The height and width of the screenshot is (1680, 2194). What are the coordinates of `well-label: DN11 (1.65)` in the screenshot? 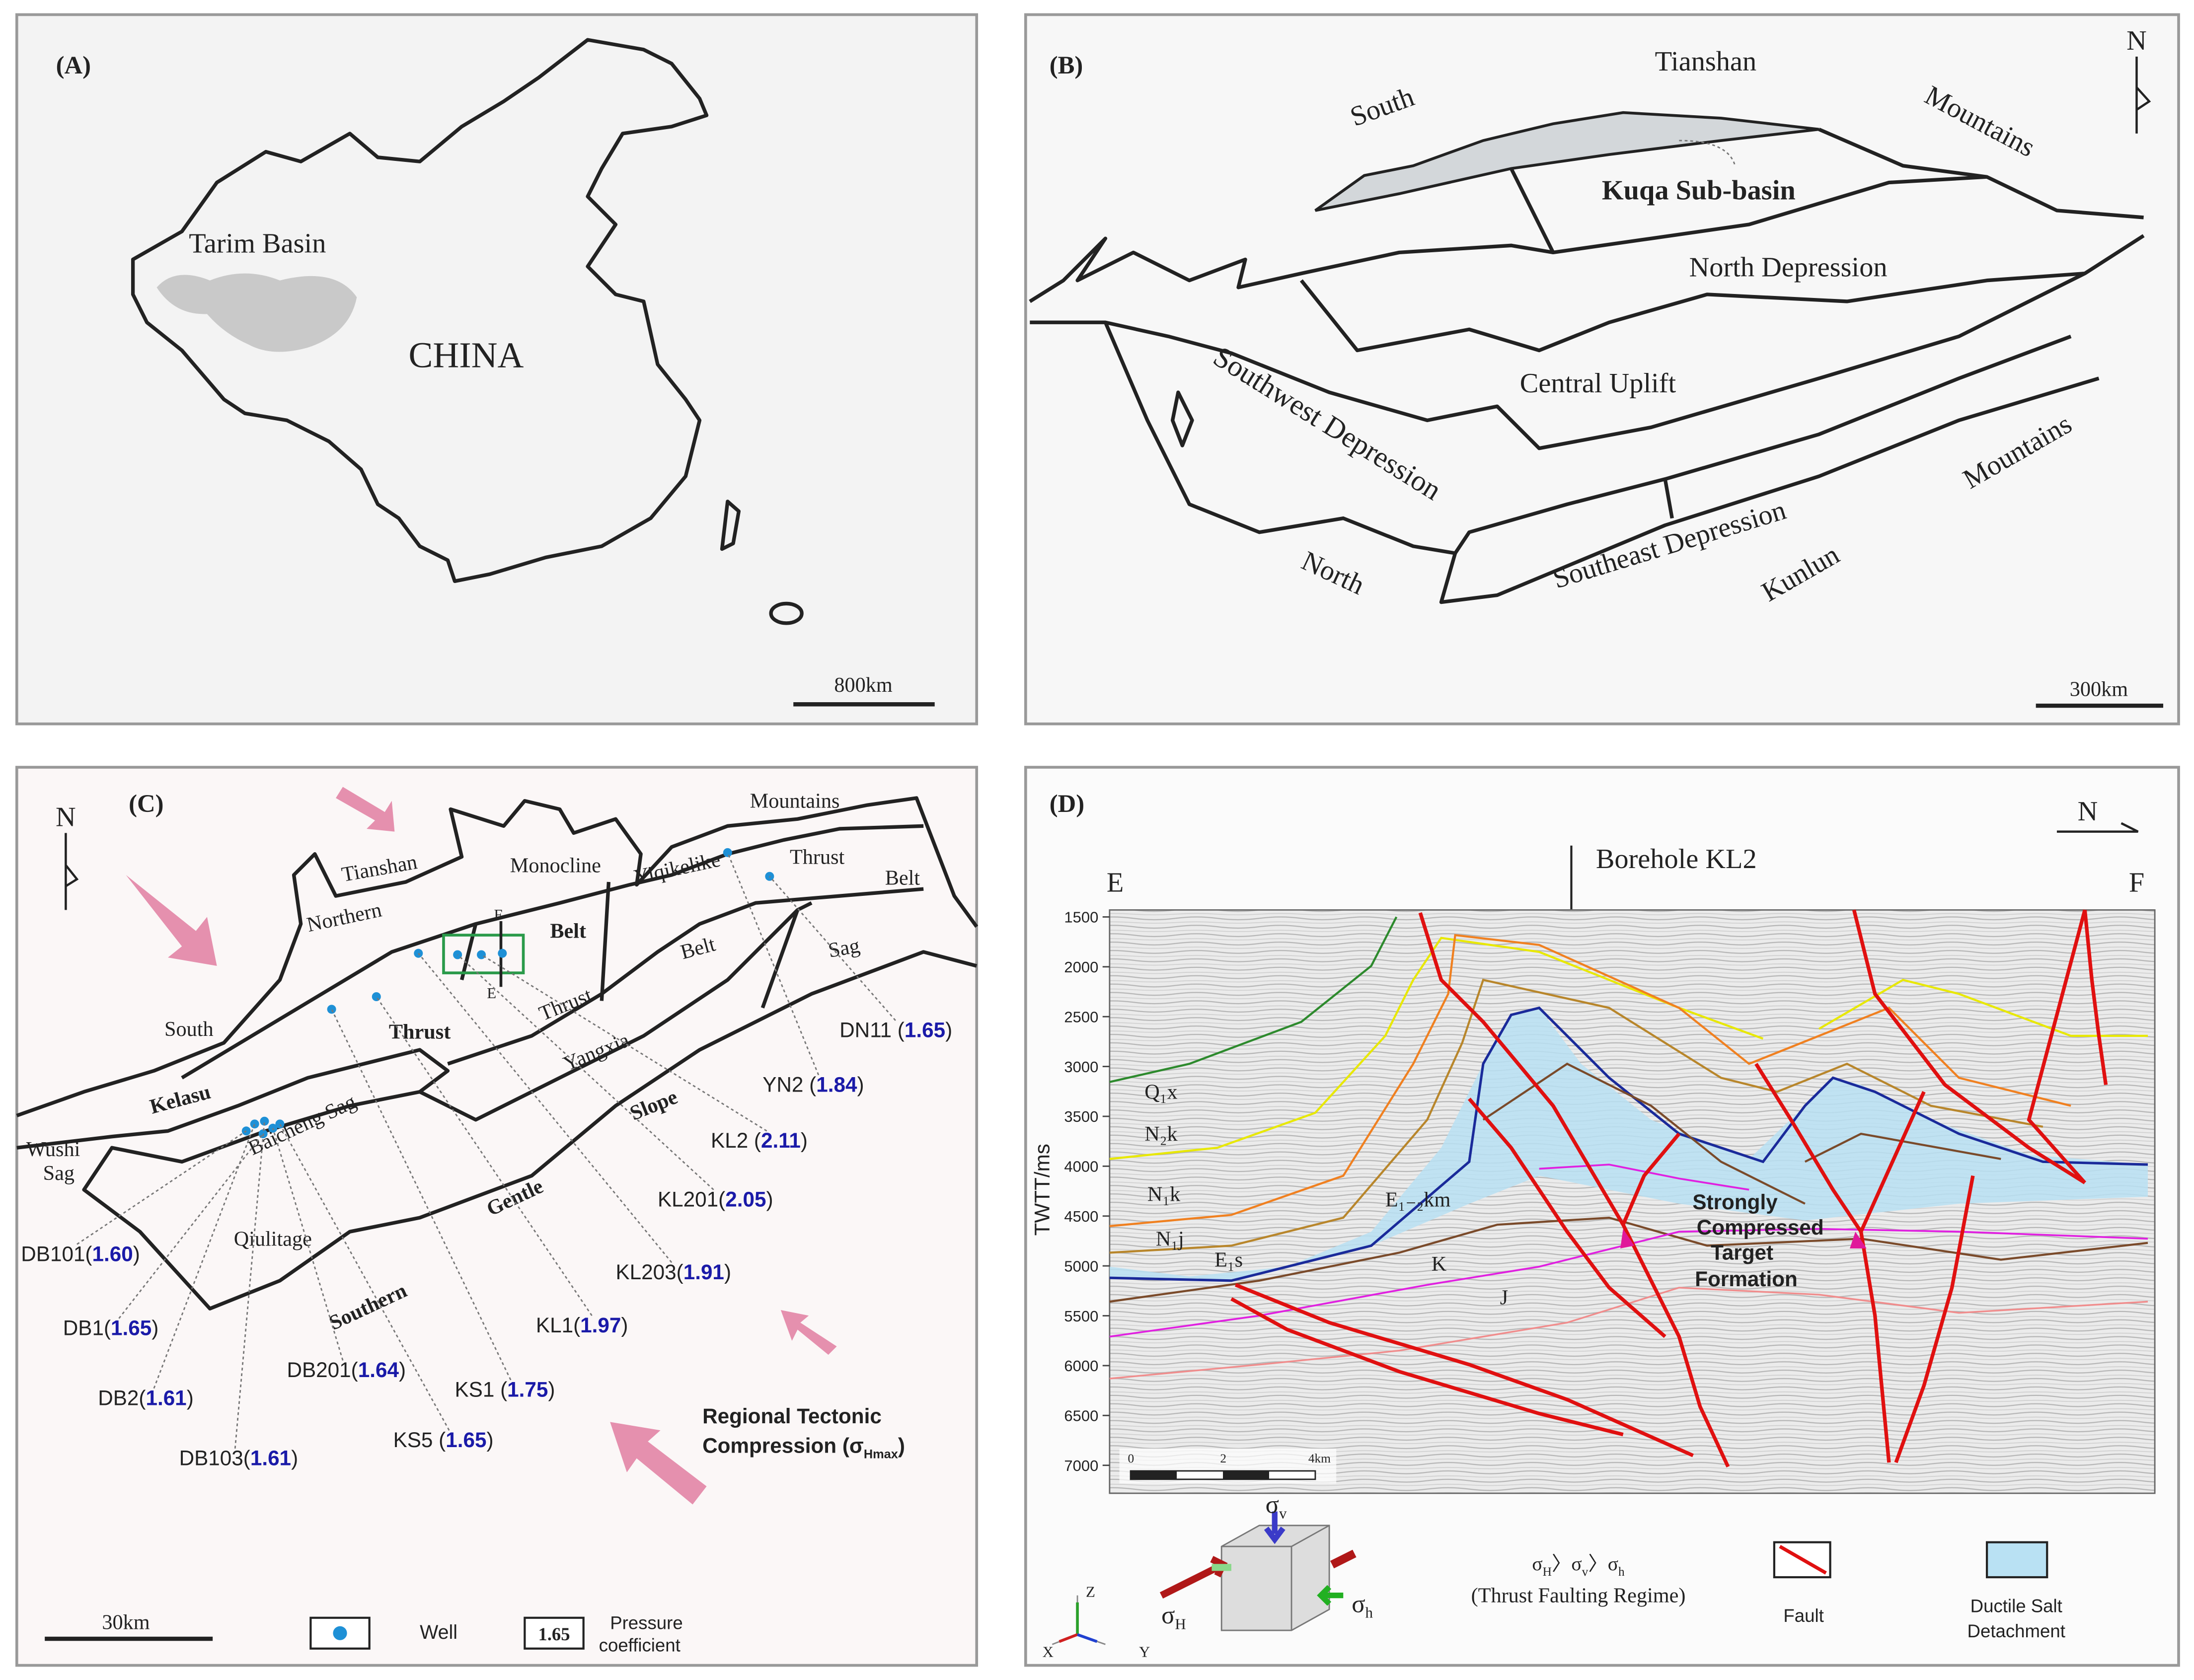 It's located at (895, 1031).